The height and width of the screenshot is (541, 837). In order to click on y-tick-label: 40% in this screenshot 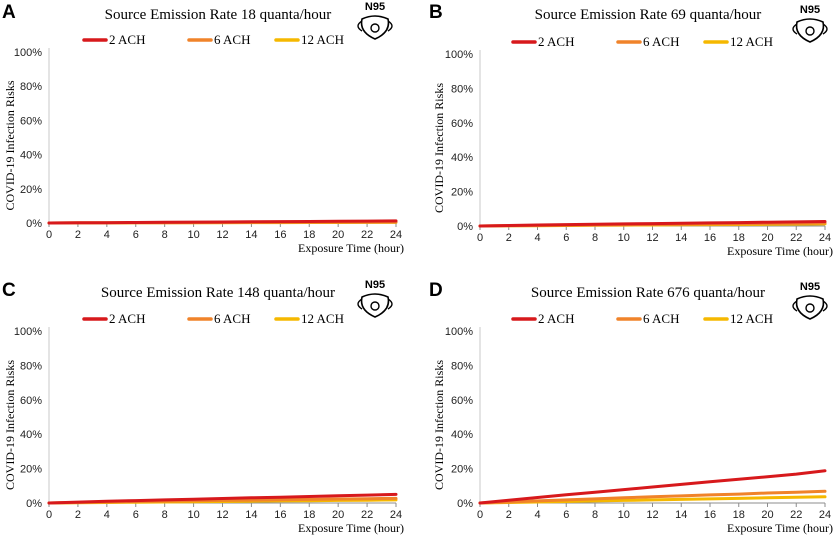, I will do `click(462, 158)`.